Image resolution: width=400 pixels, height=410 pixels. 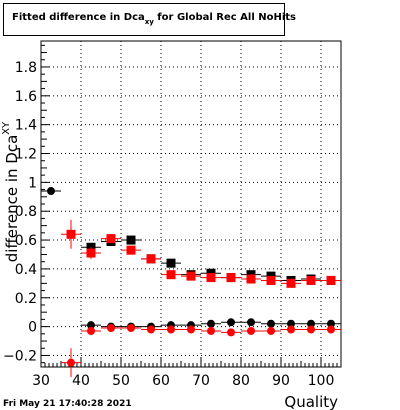 What do you see at coordinates (241, 381) in the screenshot?
I see `x-tick-label: 80` at bounding box center [241, 381].